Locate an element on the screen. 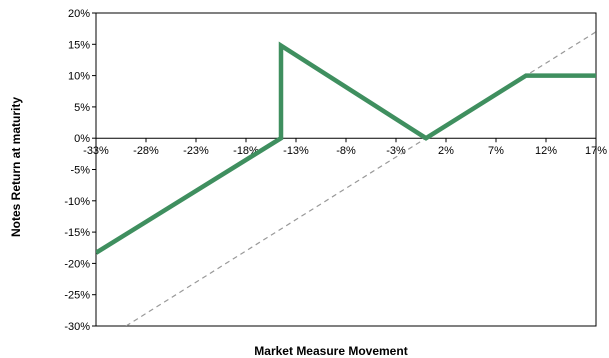  x-axis-title: Market Measure Movement is located at coordinates (330, 351).